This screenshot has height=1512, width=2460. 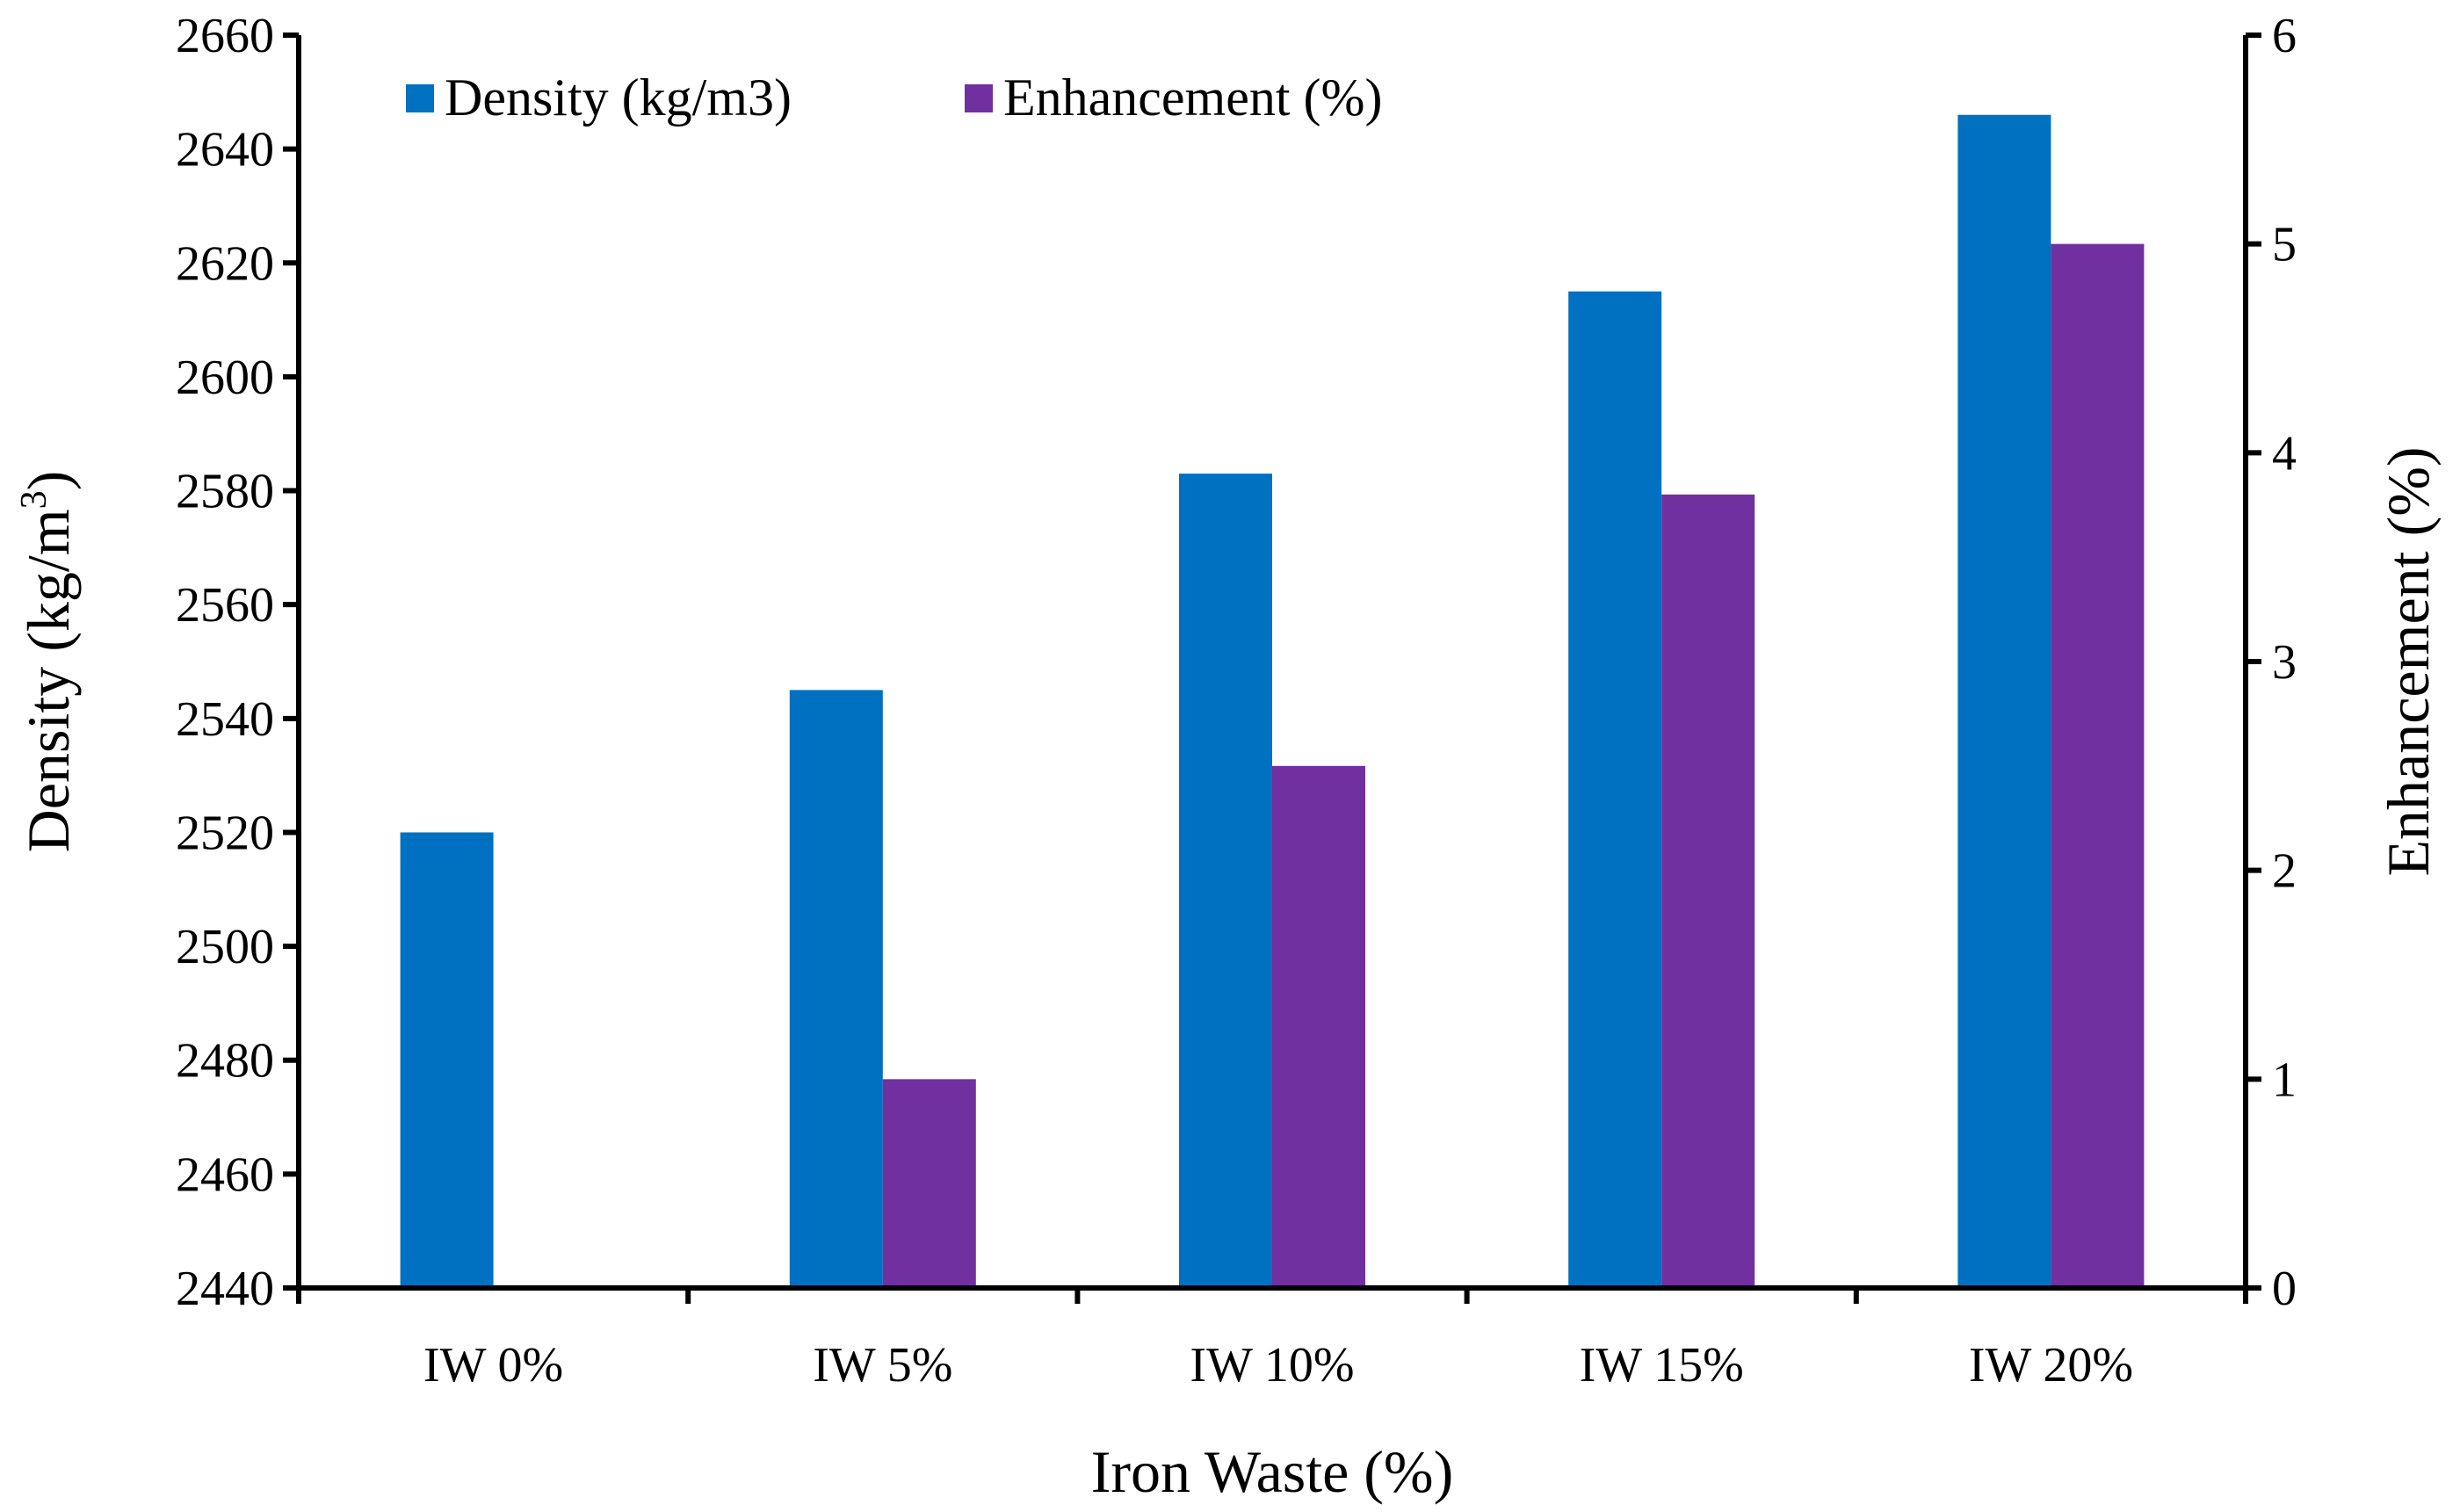 What do you see at coordinates (225, 492) in the screenshot?
I see `left-tick-label: 2580` at bounding box center [225, 492].